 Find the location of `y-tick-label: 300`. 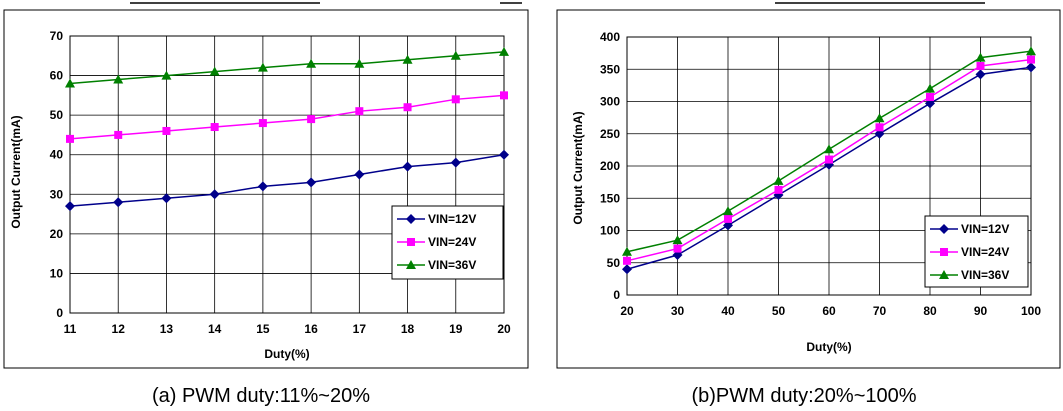

y-tick-label: 300 is located at coordinates (610, 102).